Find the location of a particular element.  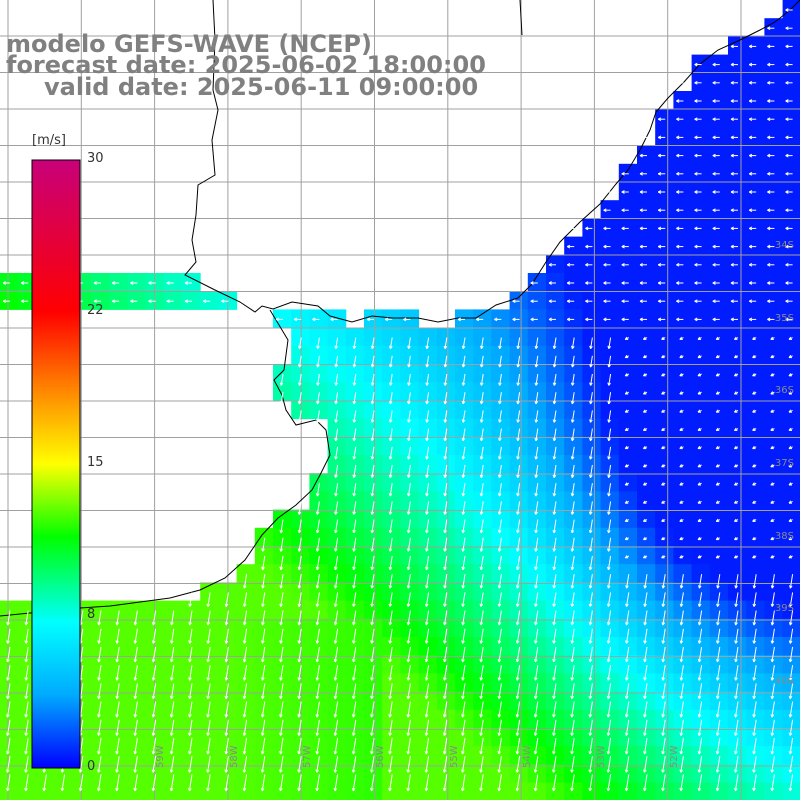

colorbar-gradient is located at coordinates (56, 464).